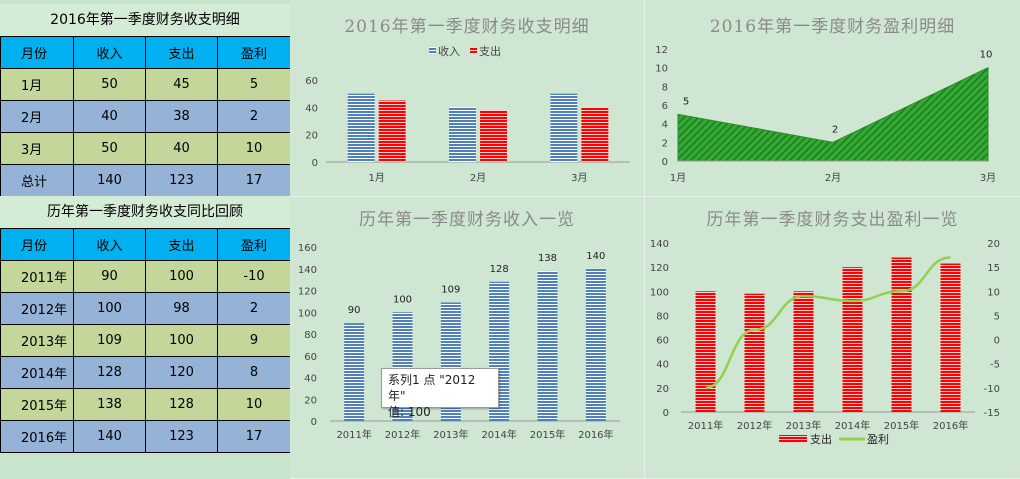 The image size is (1020, 479). What do you see at coordinates (37, 116) in the screenshot?
I see `table-cell: 2月` at bounding box center [37, 116].